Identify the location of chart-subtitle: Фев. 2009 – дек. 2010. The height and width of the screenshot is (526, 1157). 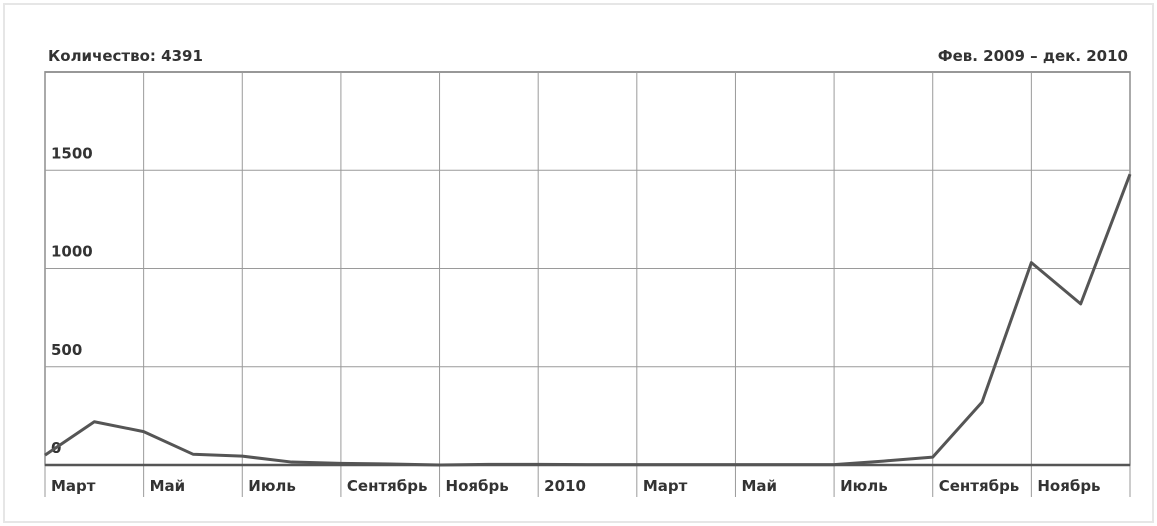
(1033, 56).